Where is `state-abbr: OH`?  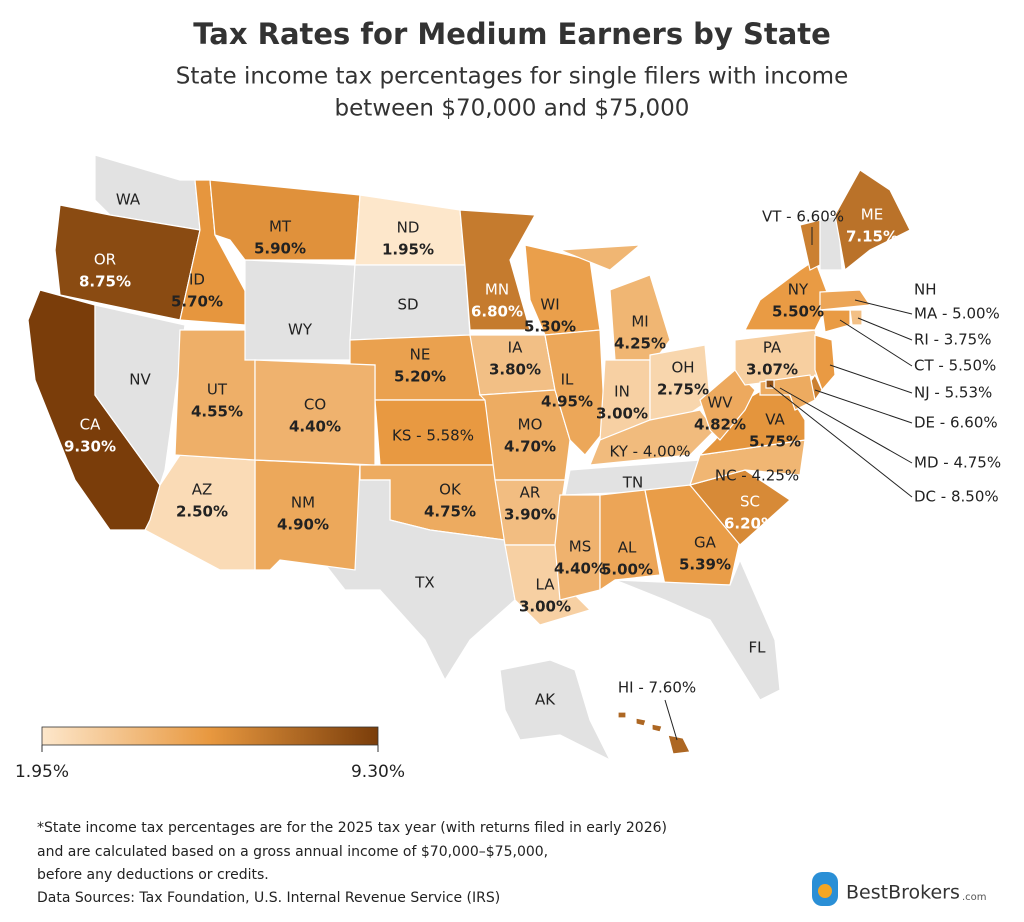 state-abbr: OH is located at coordinates (682, 368).